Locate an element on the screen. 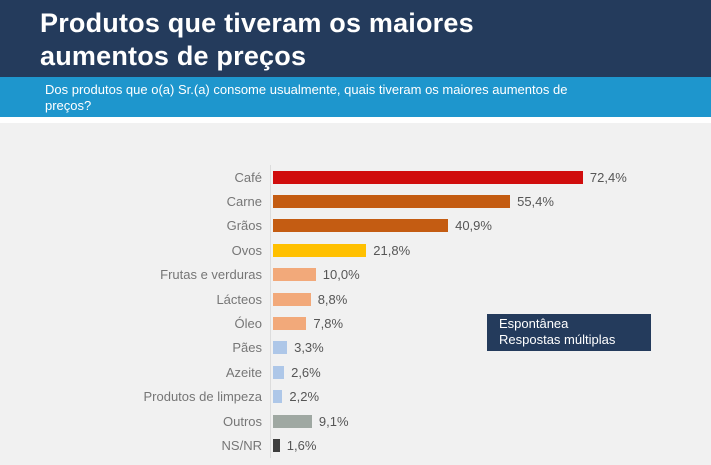  category-label: NS/NR is located at coordinates (241, 445).